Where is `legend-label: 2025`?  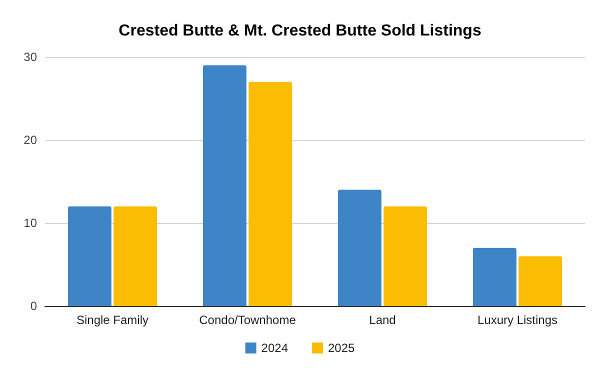
legend-label: 2025 is located at coordinates (342, 348).